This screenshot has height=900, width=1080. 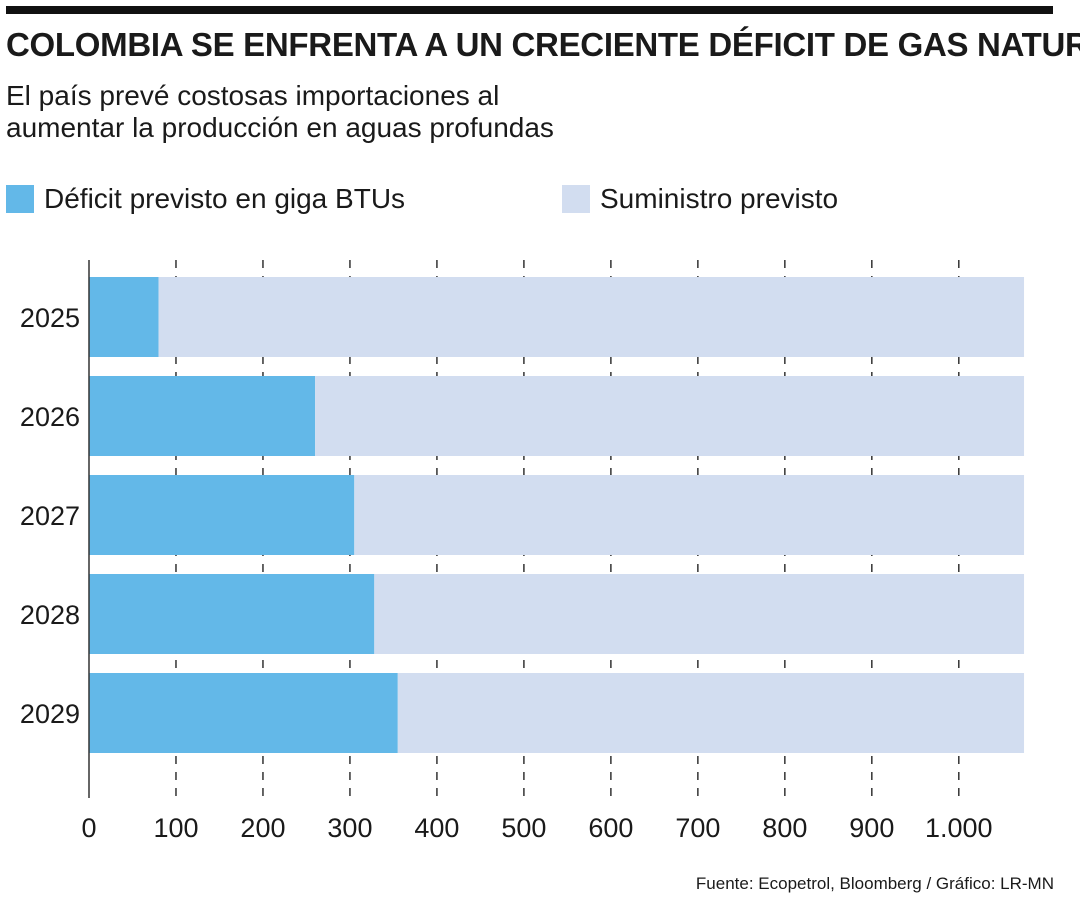 I want to click on x-tick-label-300: 300, so click(x=349, y=828).